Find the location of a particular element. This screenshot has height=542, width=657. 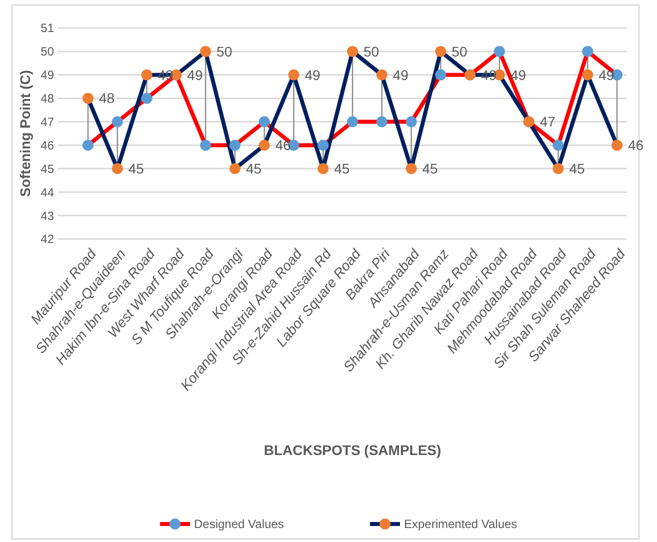

data-label: 47 is located at coordinates (548, 122).